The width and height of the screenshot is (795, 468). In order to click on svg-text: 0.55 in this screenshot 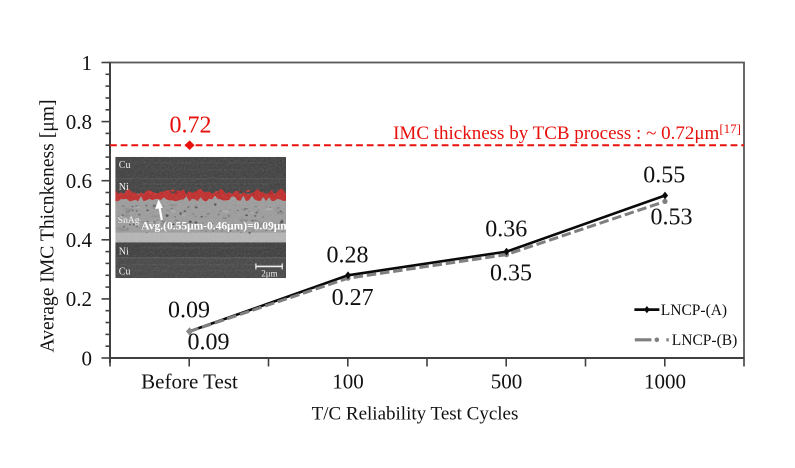, I will do `click(664, 176)`.